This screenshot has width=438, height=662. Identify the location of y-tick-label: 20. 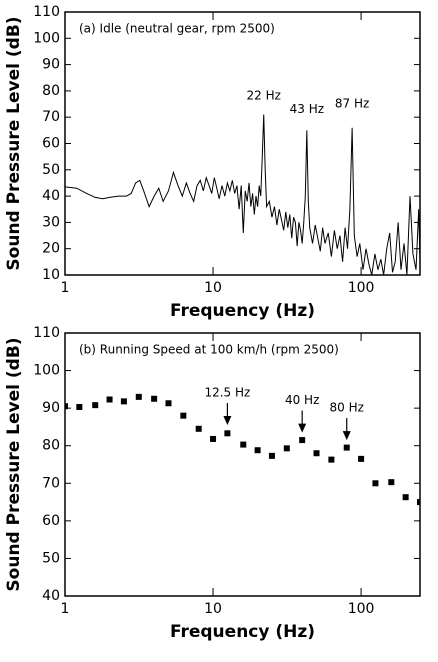
(51, 249).